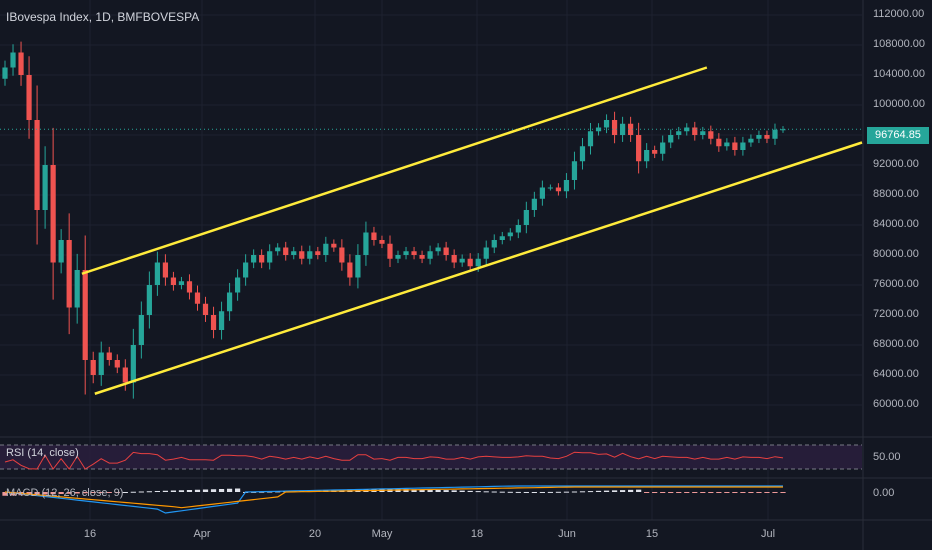  I want to click on time-tick-label: Apr, so click(202, 534).